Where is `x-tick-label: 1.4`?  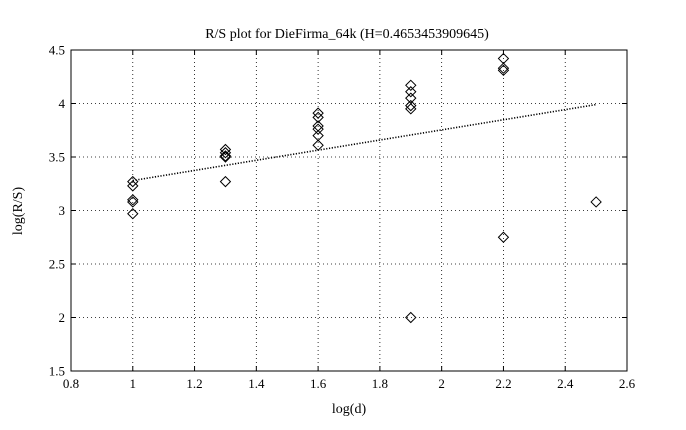
x-tick-label: 1.4 is located at coordinates (256, 383).